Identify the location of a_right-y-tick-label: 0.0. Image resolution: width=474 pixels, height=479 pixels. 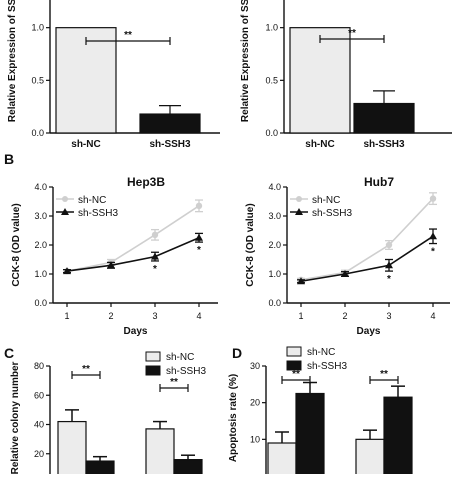
(271, 133).